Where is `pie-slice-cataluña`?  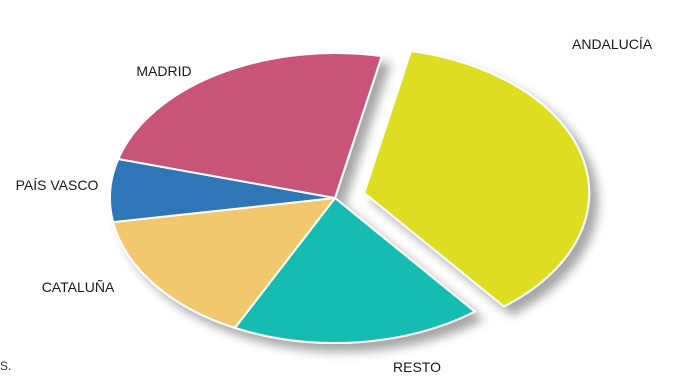
pie-slice-cataluña is located at coordinates (224, 263).